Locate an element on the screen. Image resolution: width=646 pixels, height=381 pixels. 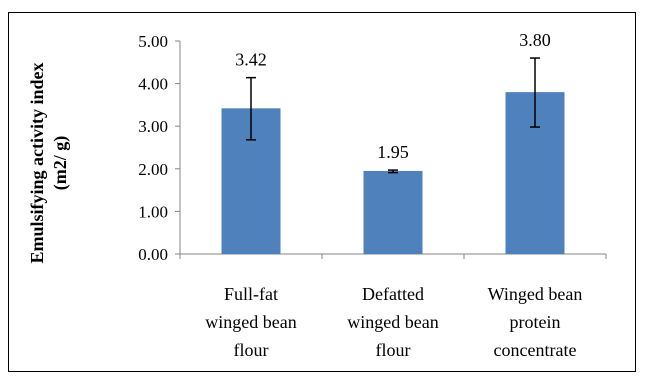
y-tick-label: 2.00 is located at coordinates (153, 169).